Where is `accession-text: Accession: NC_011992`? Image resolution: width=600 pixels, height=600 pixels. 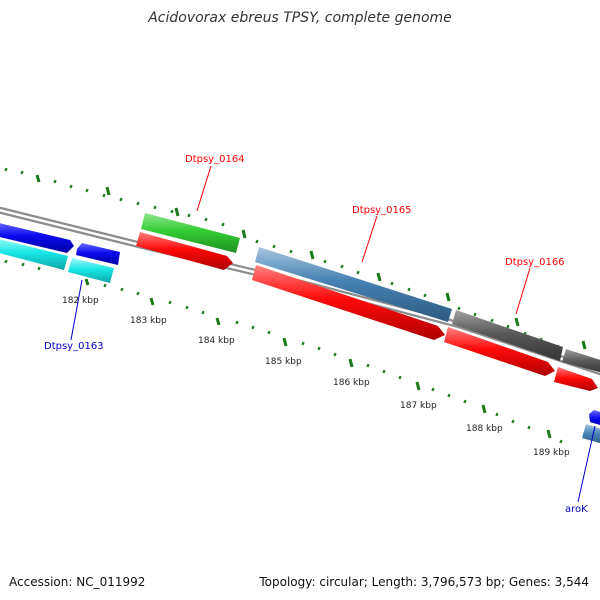
accession-text: Accession: NC_011992 is located at coordinates (77, 582).